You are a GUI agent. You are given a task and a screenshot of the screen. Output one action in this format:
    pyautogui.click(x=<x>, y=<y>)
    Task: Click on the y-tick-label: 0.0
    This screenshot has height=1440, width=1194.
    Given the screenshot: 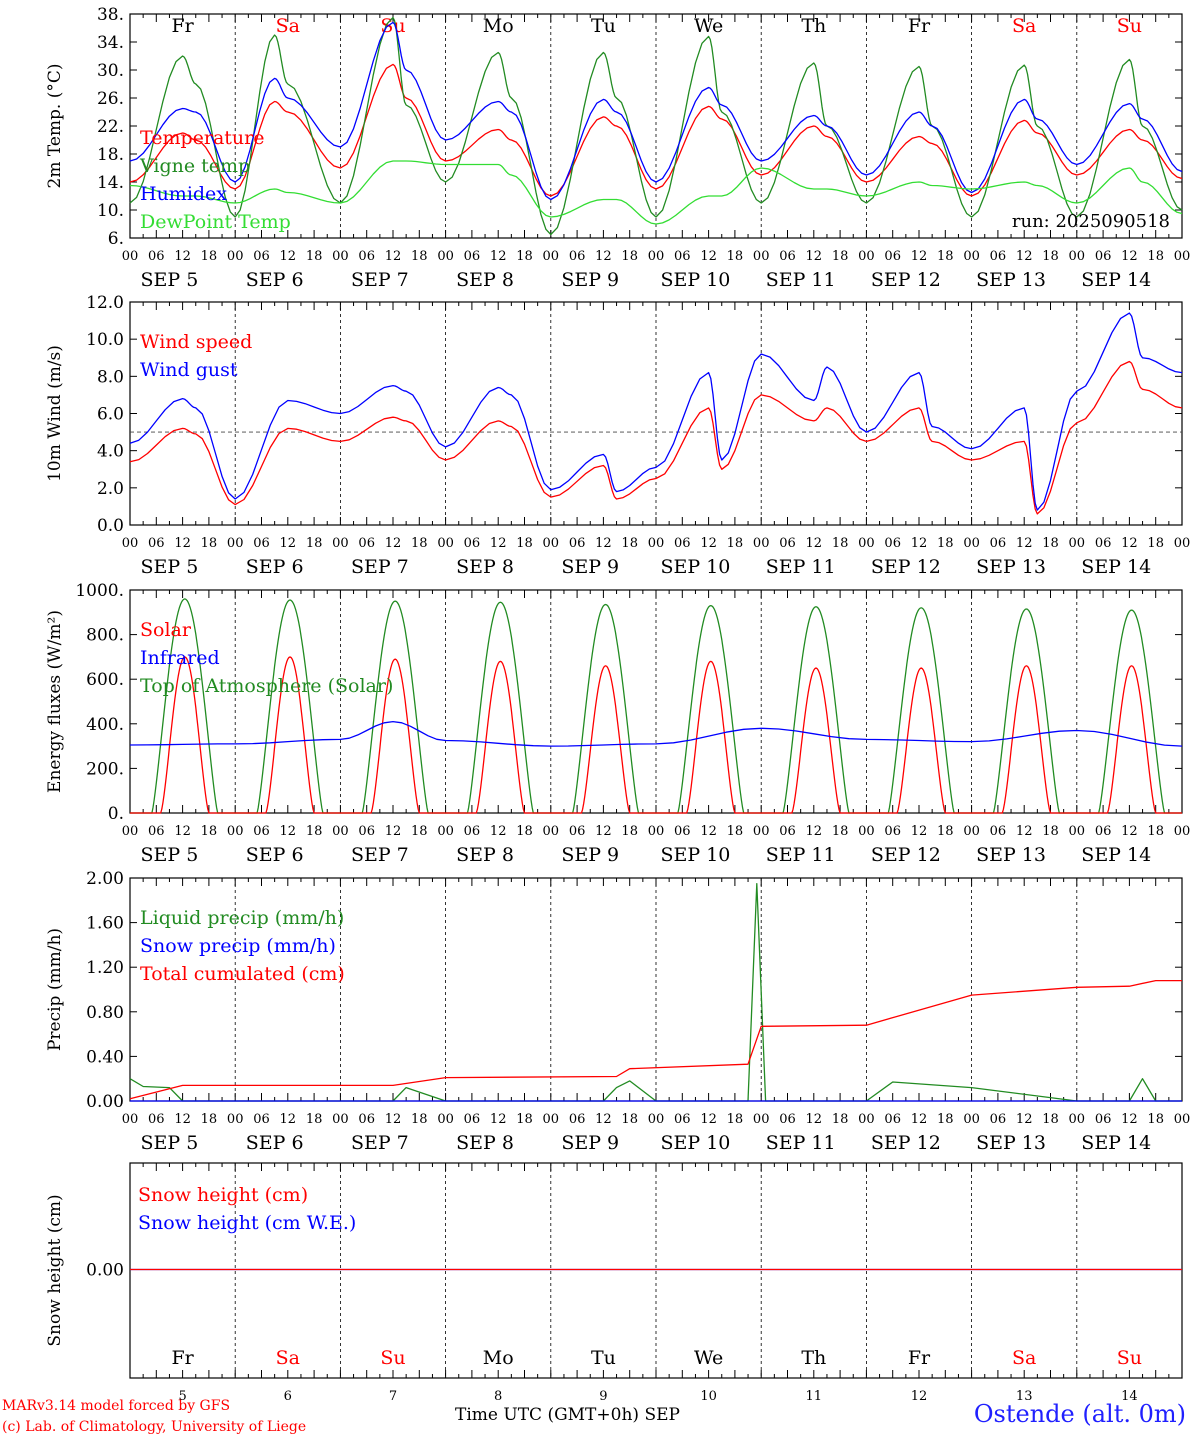 What is the action you would take?
    pyautogui.click(x=110, y=526)
    